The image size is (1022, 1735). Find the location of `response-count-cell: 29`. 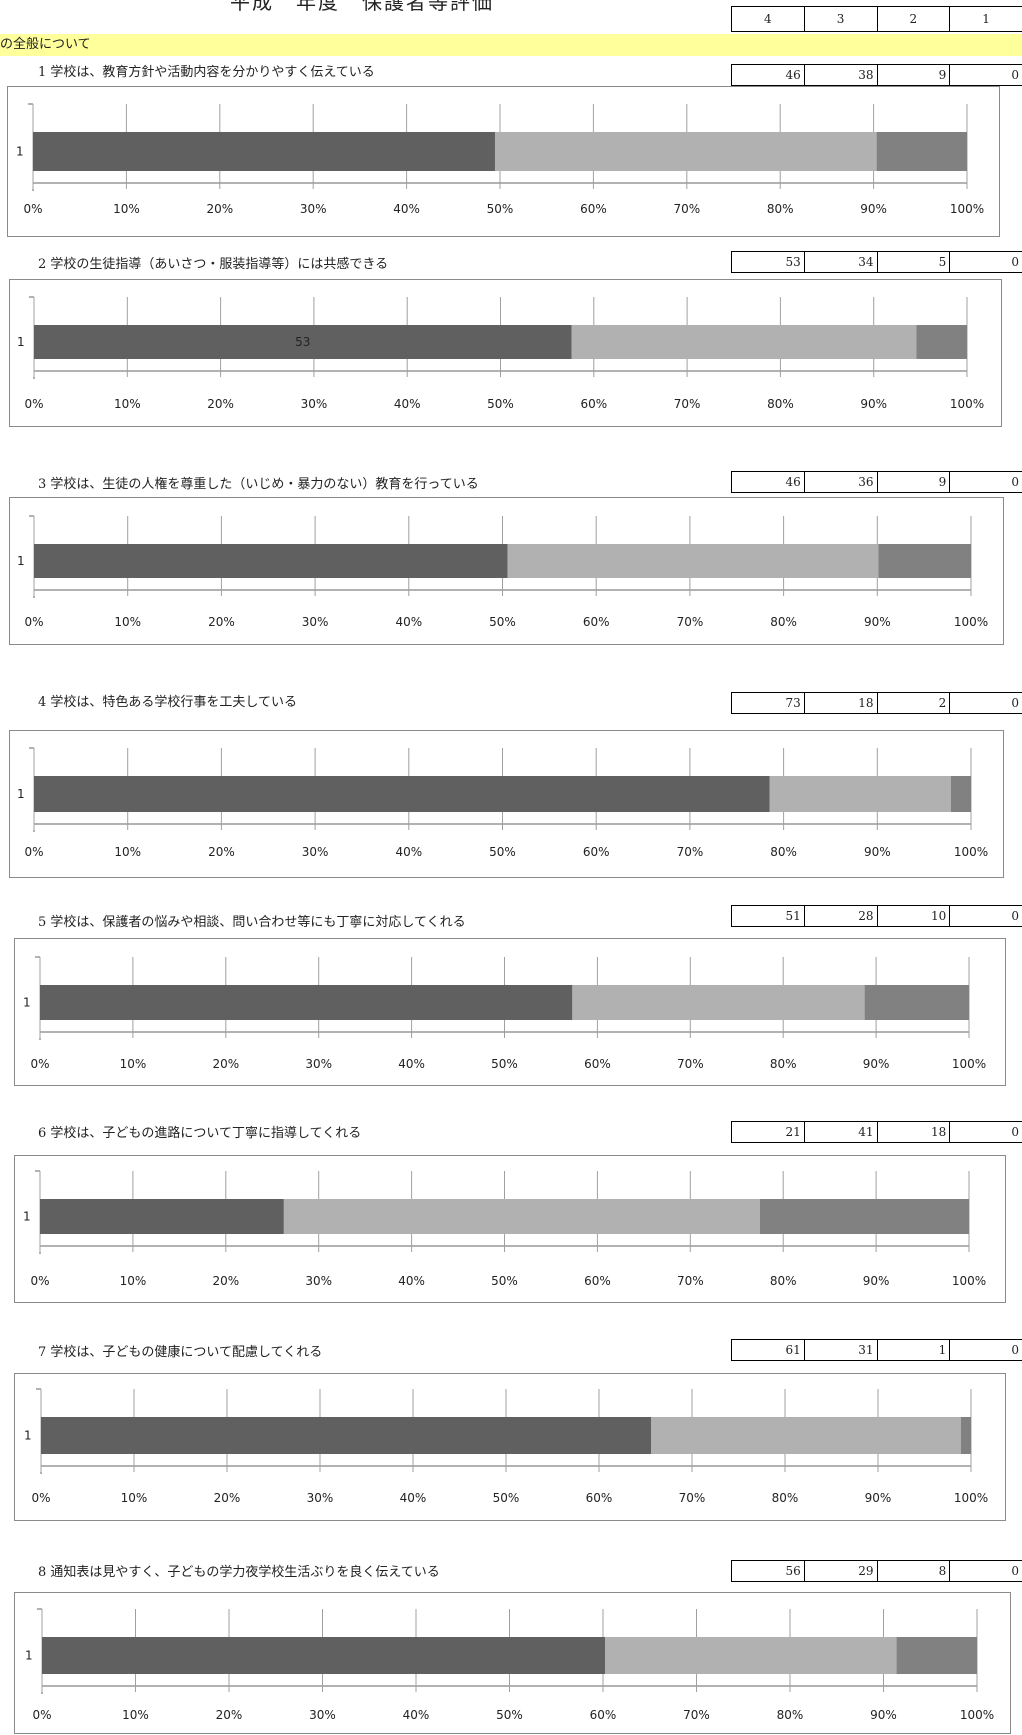

response-count-cell: 29 is located at coordinates (840, 1571).